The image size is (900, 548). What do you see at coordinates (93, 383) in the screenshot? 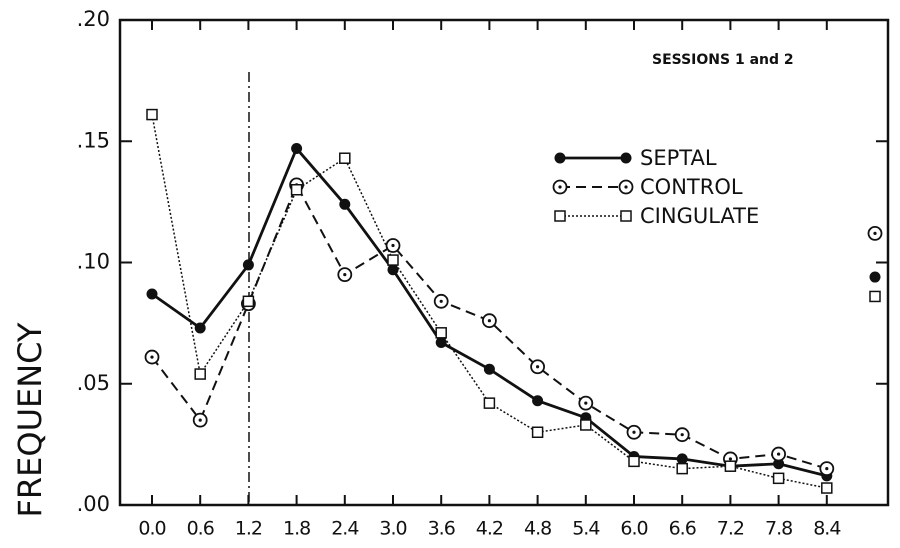
I see `y-tick-label: .05` at bounding box center [93, 383].